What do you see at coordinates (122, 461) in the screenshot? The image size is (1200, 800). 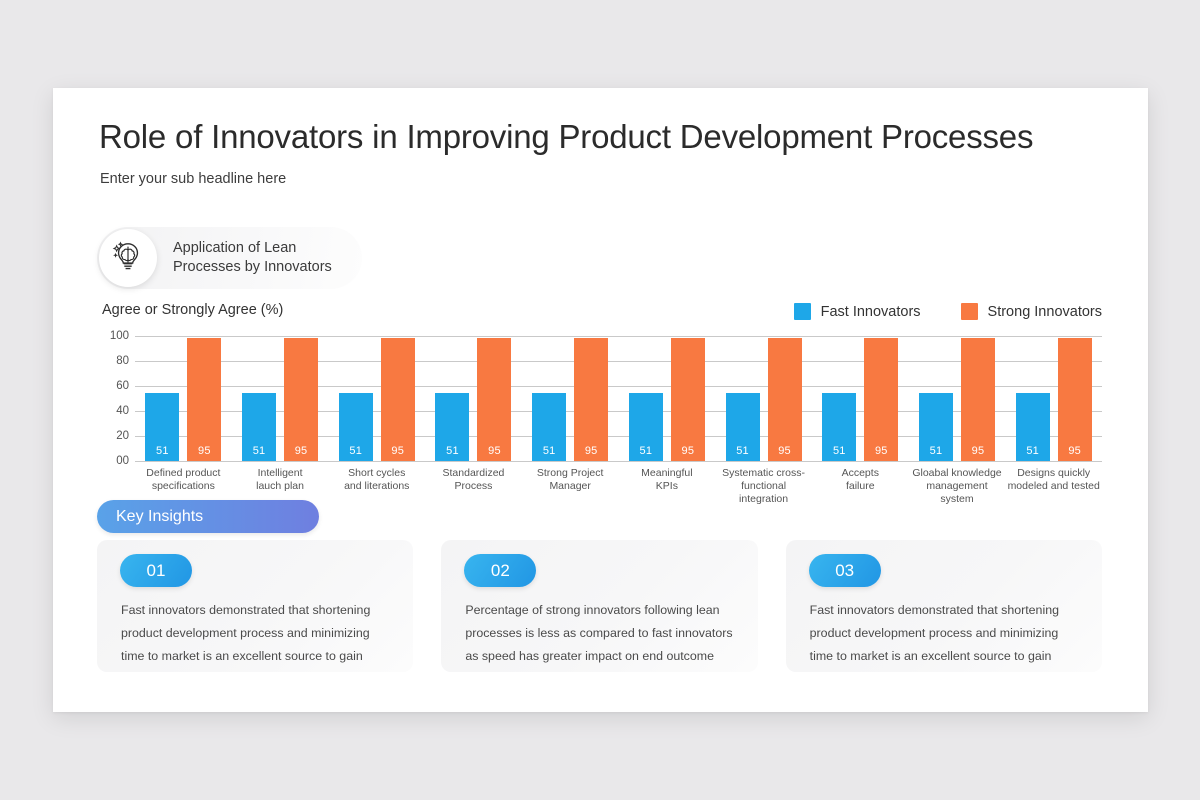 I see `y-axis-tick: 00` at bounding box center [122, 461].